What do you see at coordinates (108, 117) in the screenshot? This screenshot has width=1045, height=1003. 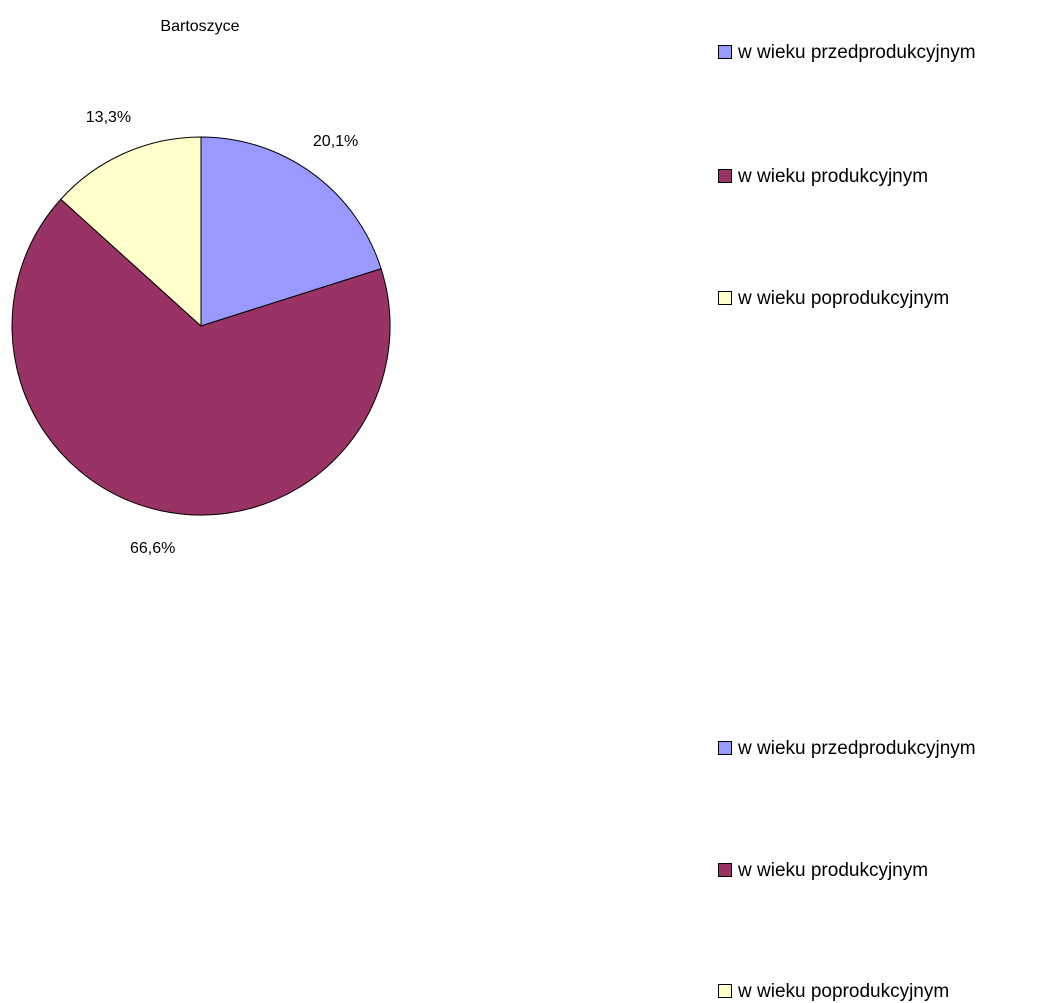 I see `data-label: 13,3%` at bounding box center [108, 117].